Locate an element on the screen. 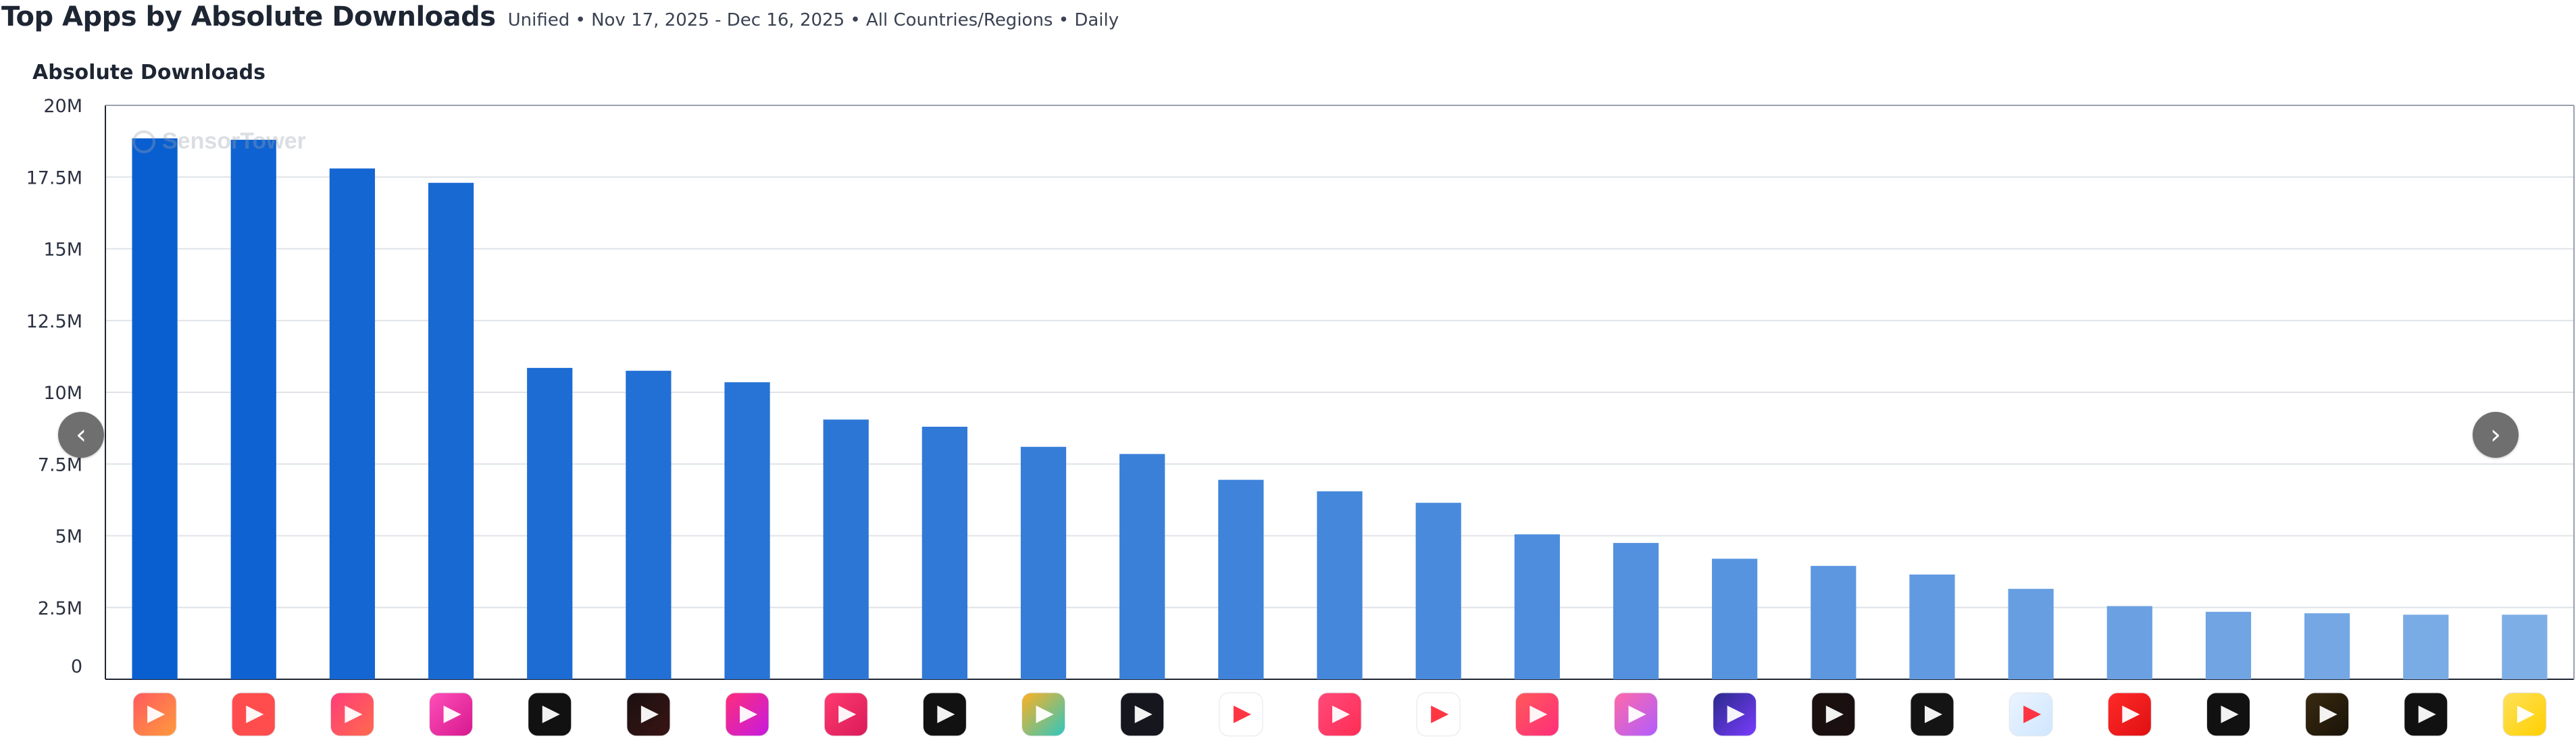  y-tick-label: 7.5M is located at coordinates (60, 464).